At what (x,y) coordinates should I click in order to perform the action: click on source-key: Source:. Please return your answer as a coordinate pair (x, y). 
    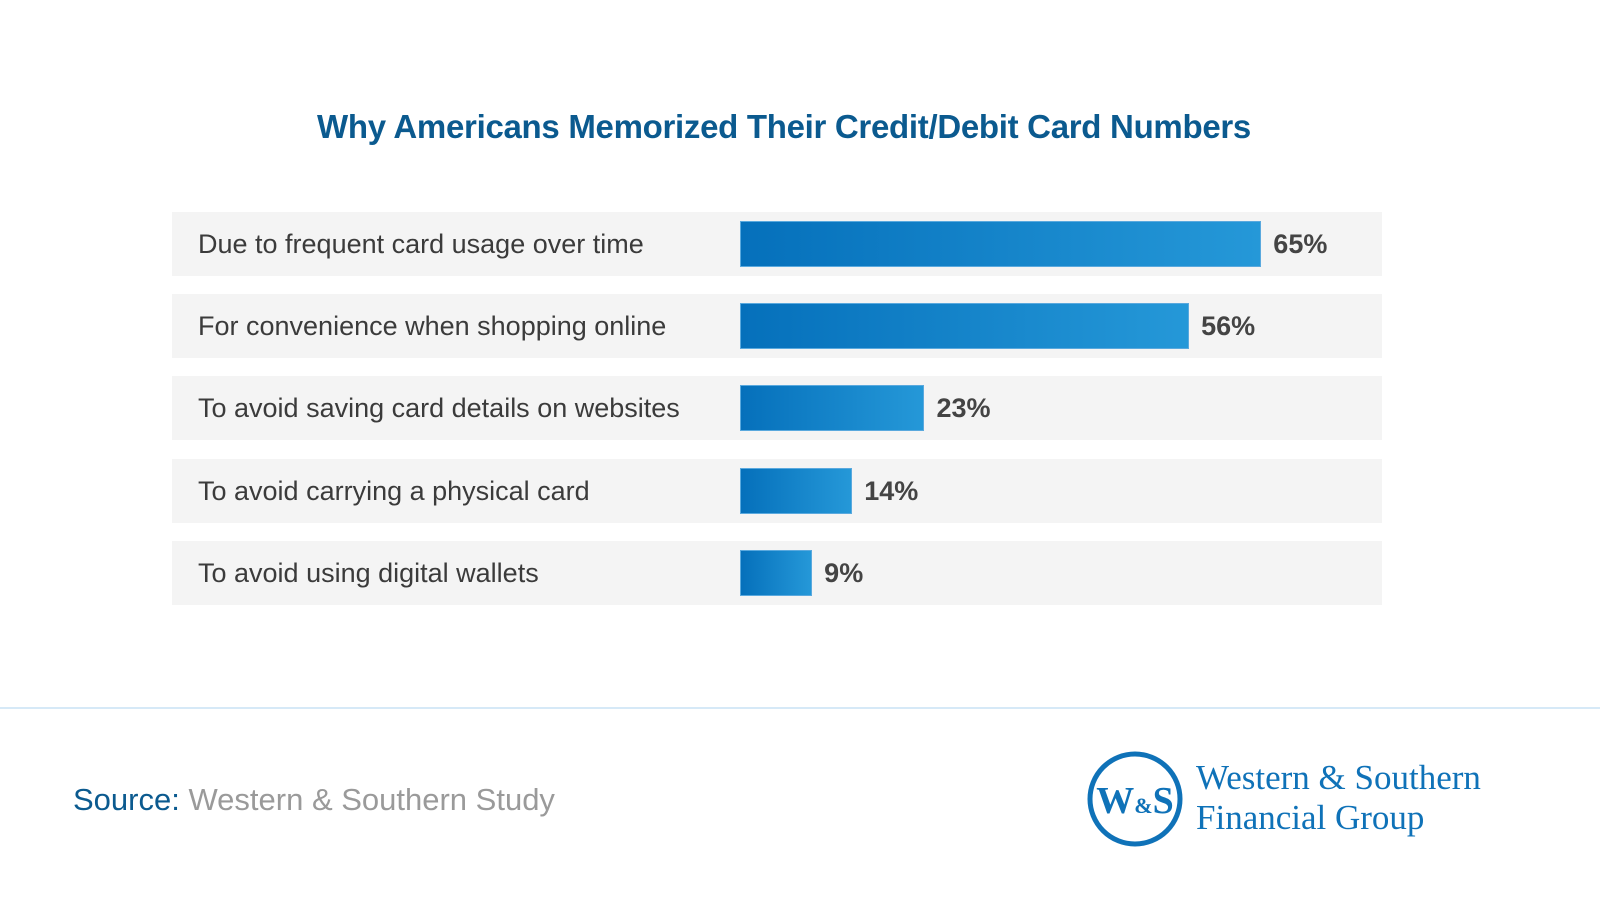
    Looking at the image, I should click on (126, 799).